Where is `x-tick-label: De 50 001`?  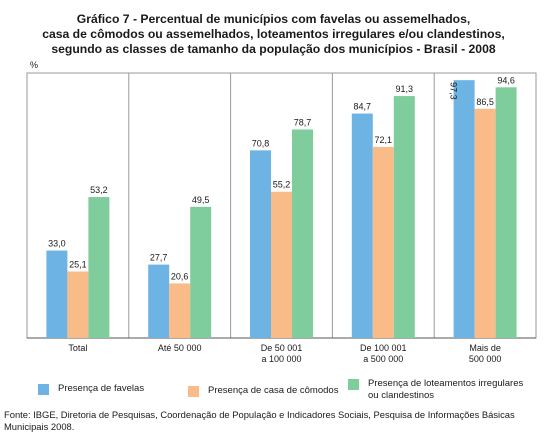
x-tick-label: De 50 001 is located at coordinates (282, 348).